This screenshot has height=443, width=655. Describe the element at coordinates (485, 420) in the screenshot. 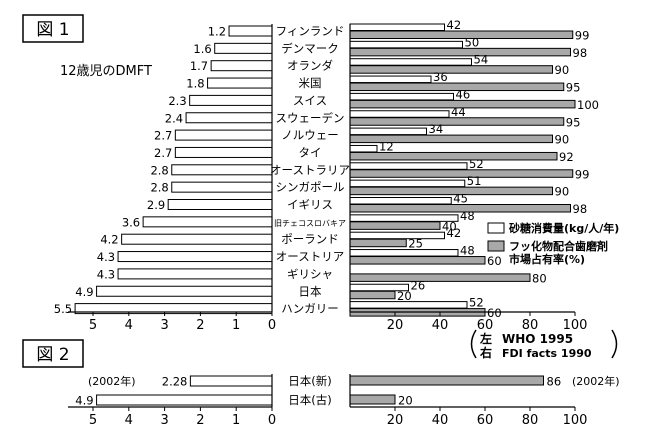

I see `chart2-right-tick-label-2: 60` at that location.